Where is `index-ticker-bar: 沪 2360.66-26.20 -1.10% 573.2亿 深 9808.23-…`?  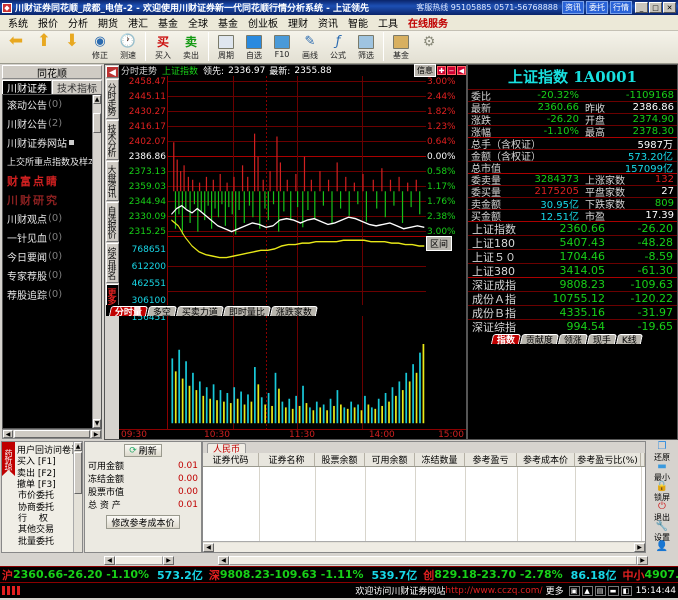 index-ticker-bar: 沪 2360.66-26.20 -1.10% 573.2亿 深 9808.23-… is located at coordinates (339, 574).